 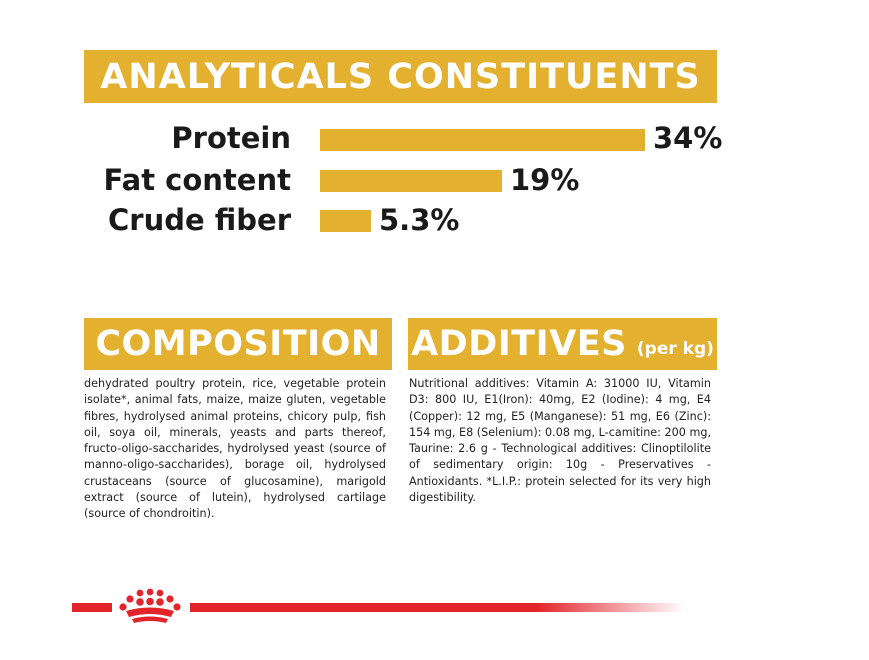 I want to click on crude-fiber-label: Crude fiber, so click(x=199, y=220).